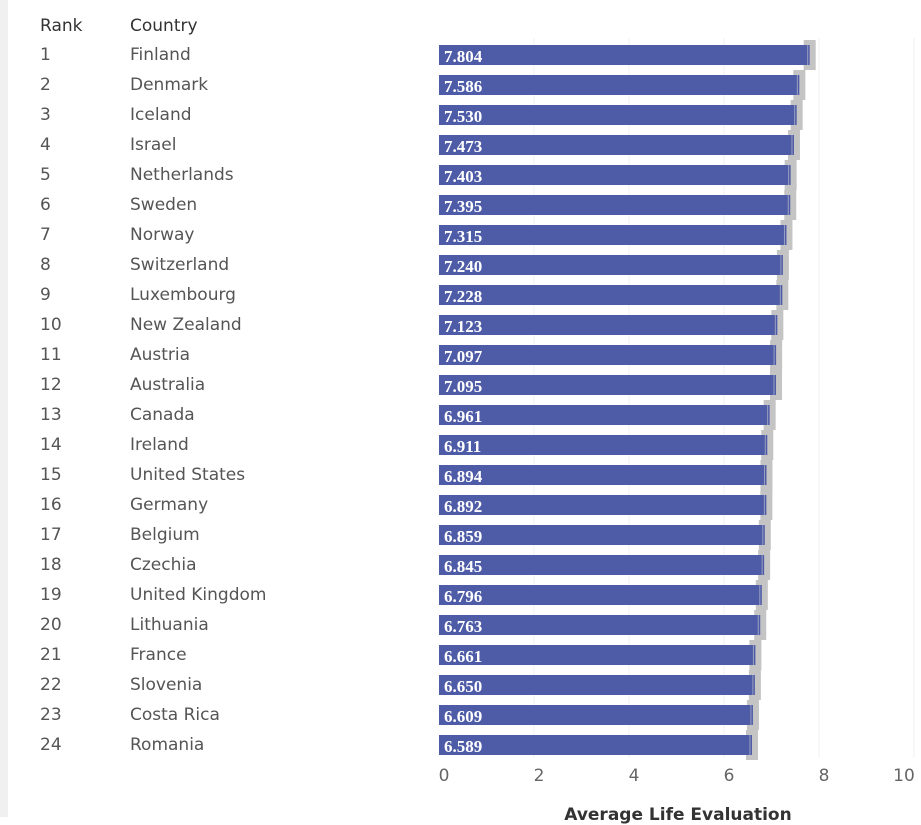 Image resolution: width=921 pixels, height=825 pixels. Describe the element at coordinates (160, 355) in the screenshot. I see `country-cell: Austria` at that location.